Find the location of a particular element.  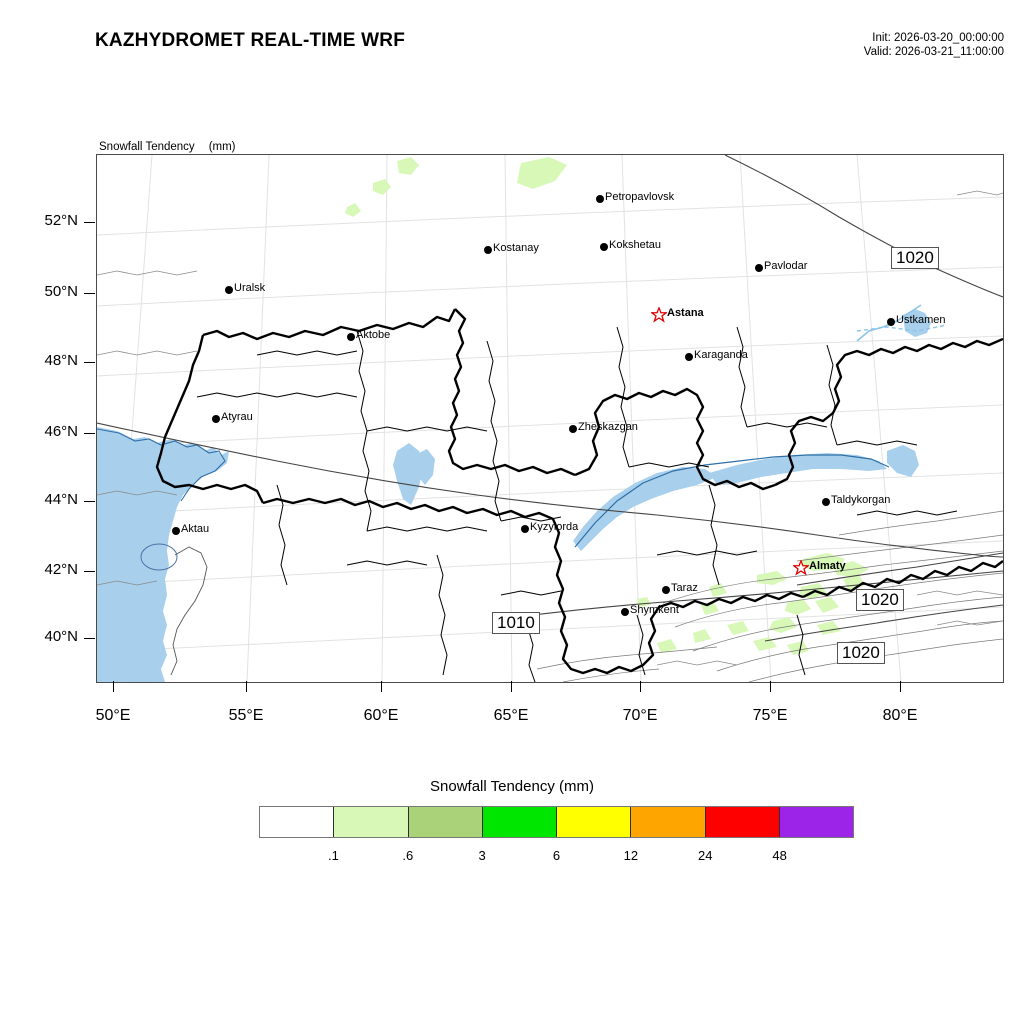

lat-label: 48°N is located at coordinates (61, 360).